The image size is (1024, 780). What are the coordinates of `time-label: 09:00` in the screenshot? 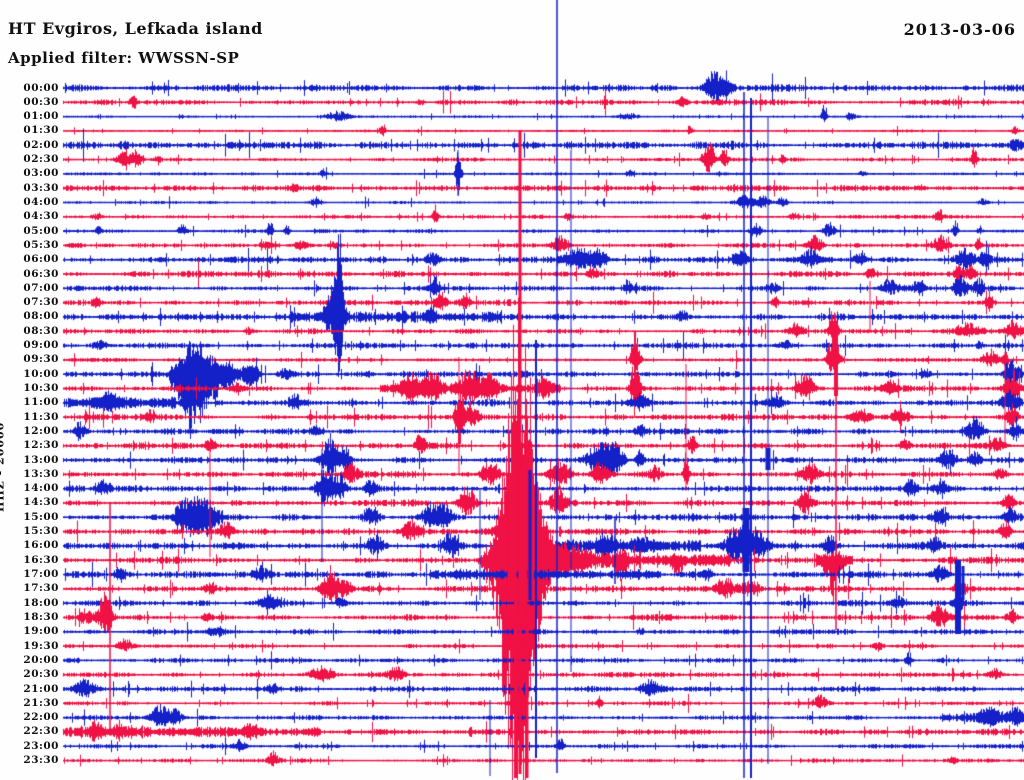 It's located at (41, 345).